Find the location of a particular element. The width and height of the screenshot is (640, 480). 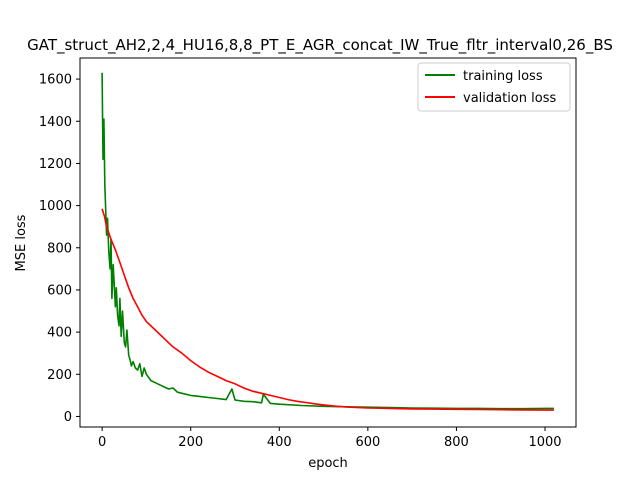

x-tick-label: 400 is located at coordinates (279, 442).